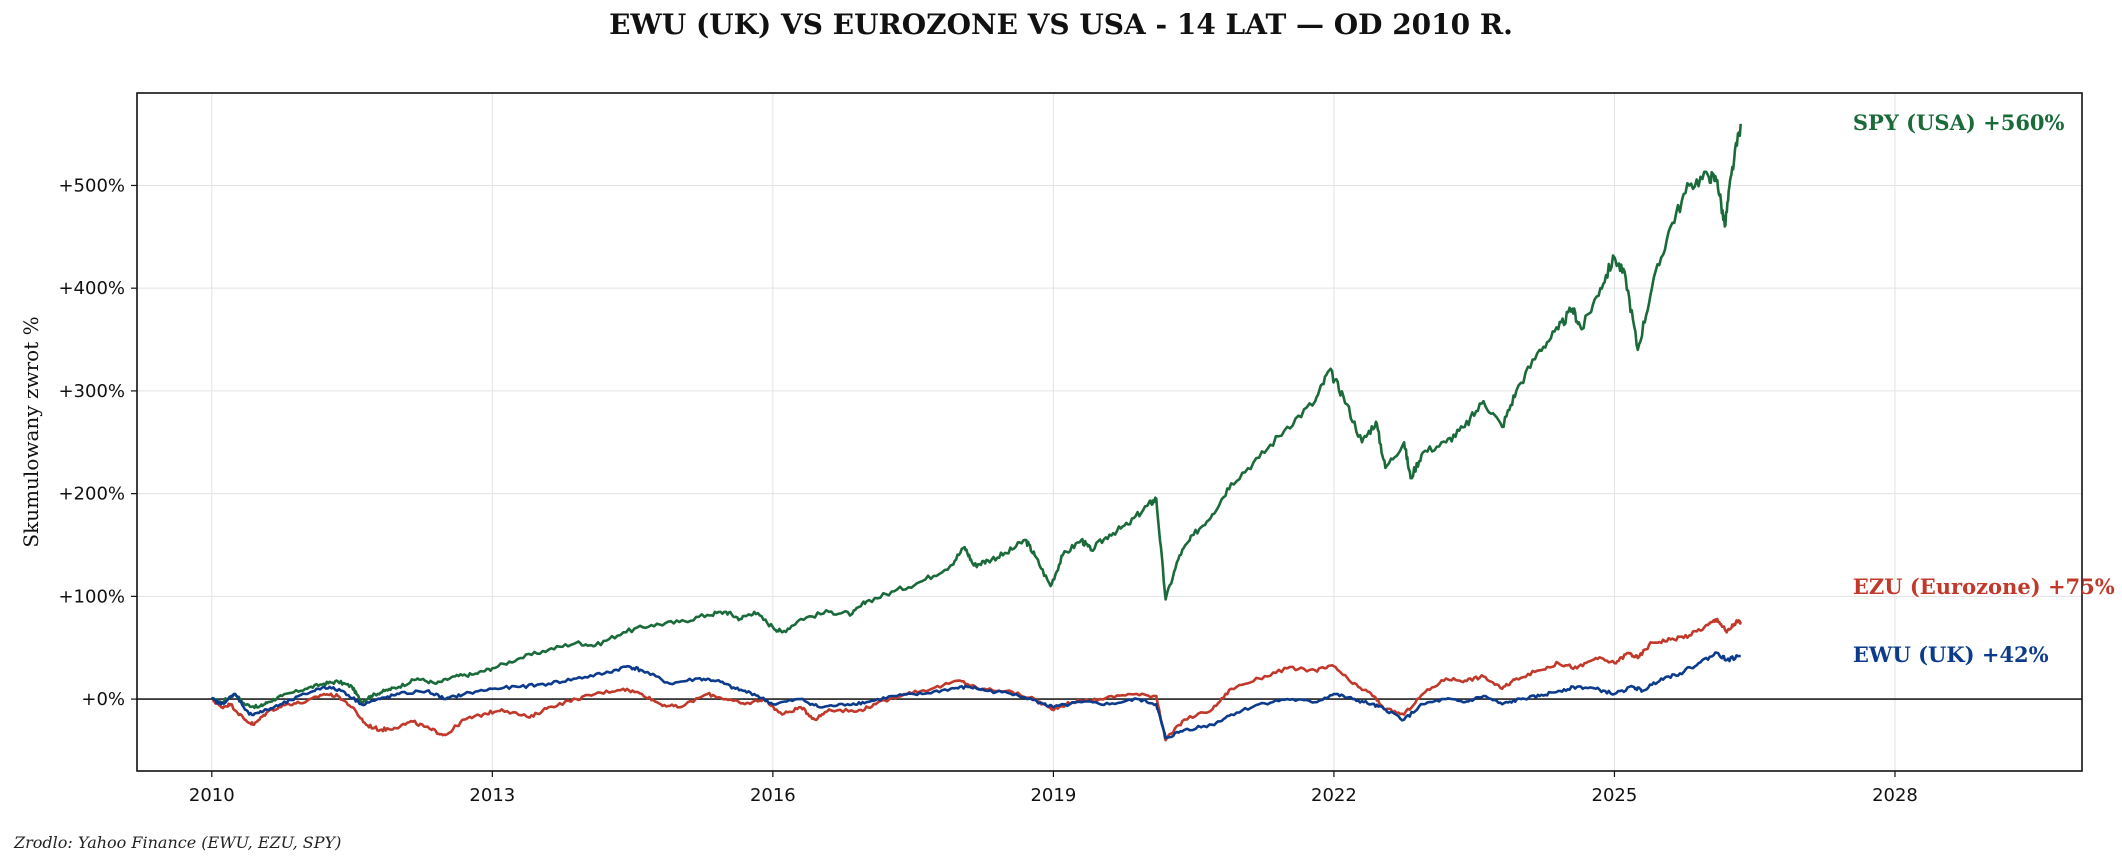  What do you see at coordinates (103, 699) in the screenshot?
I see `y-tick-label: +0%` at bounding box center [103, 699].